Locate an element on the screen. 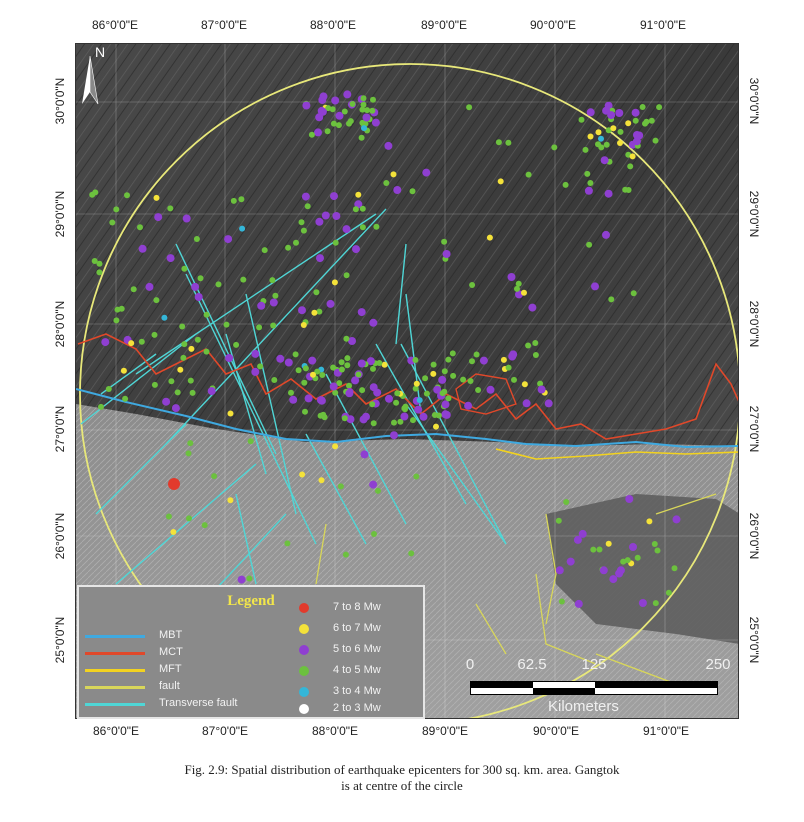  legend-title: Legend is located at coordinates (251, 601).